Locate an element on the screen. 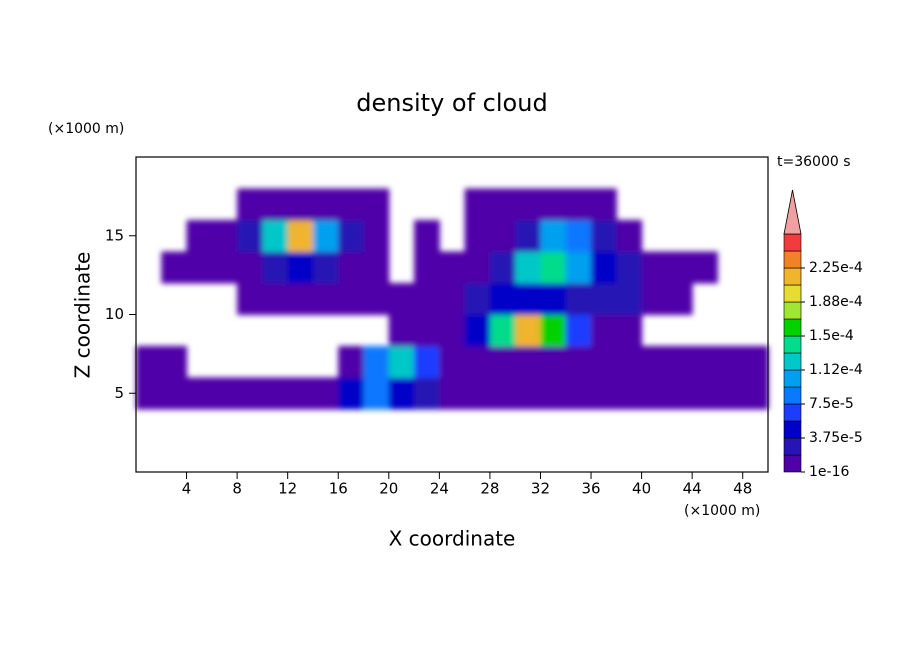 The image size is (904, 654). colorbar-tick-label: 1.5e-4 is located at coordinates (831, 336).